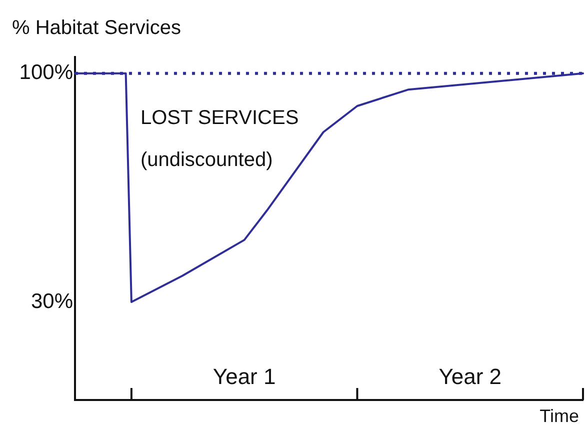 This screenshot has height=426, width=587. Describe the element at coordinates (559, 416) in the screenshot. I see `x-axis-title: Time` at that location.